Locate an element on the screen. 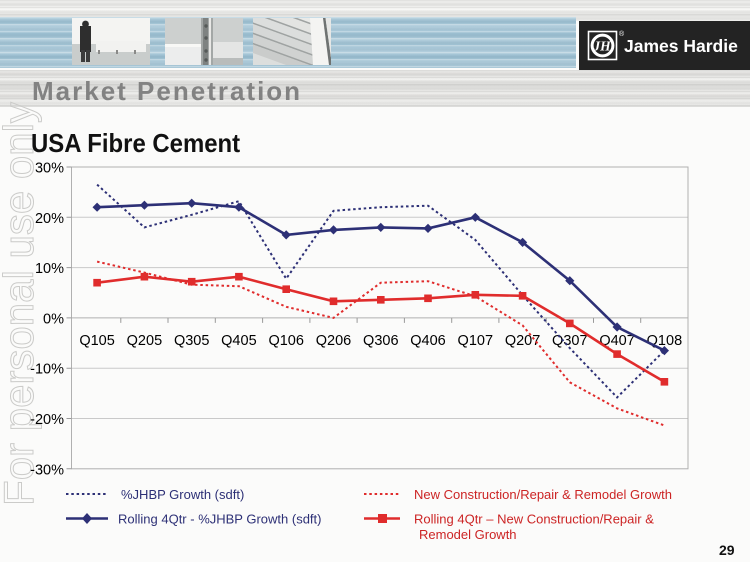 The height and width of the screenshot is (562, 750). svg-text: Q207 is located at coordinates (522, 341).